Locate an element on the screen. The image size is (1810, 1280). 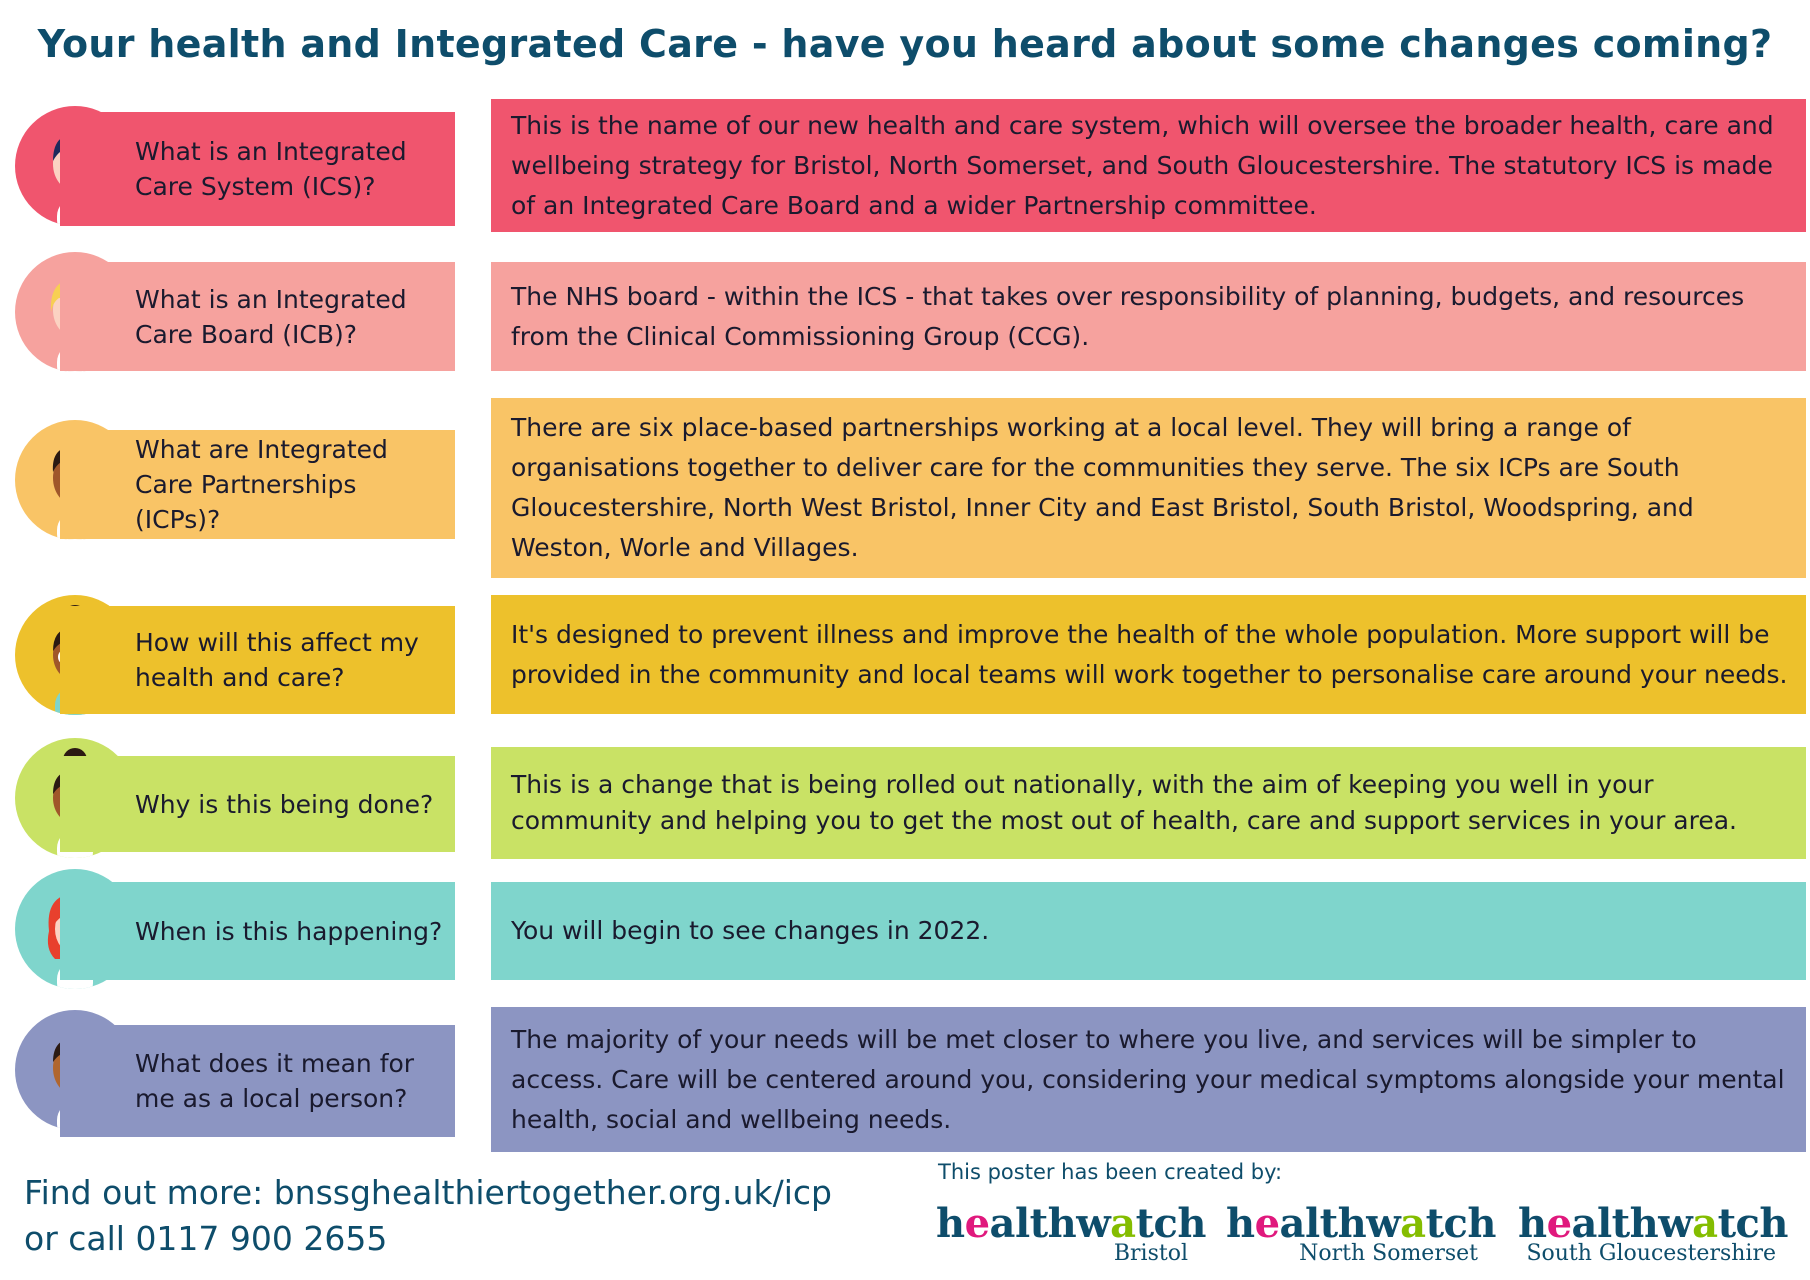
healthwatch-south-gloucestershire-logo: healthwatch South Gloucestershire is located at coordinates (1653, 1233).